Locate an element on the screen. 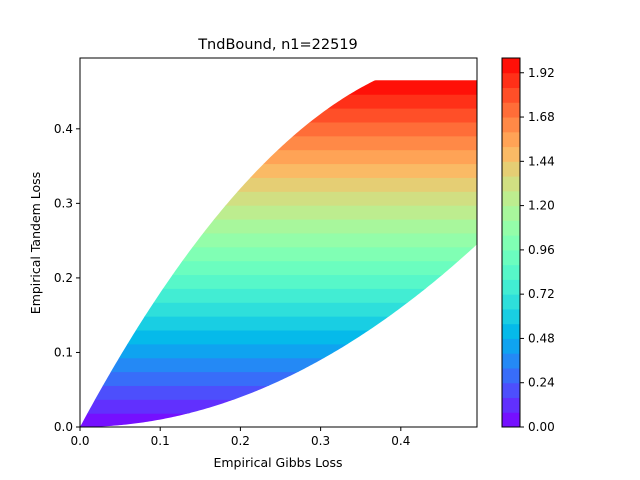 The height and width of the screenshot is (480, 640). colorbar-frame is located at coordinates (511, 242).